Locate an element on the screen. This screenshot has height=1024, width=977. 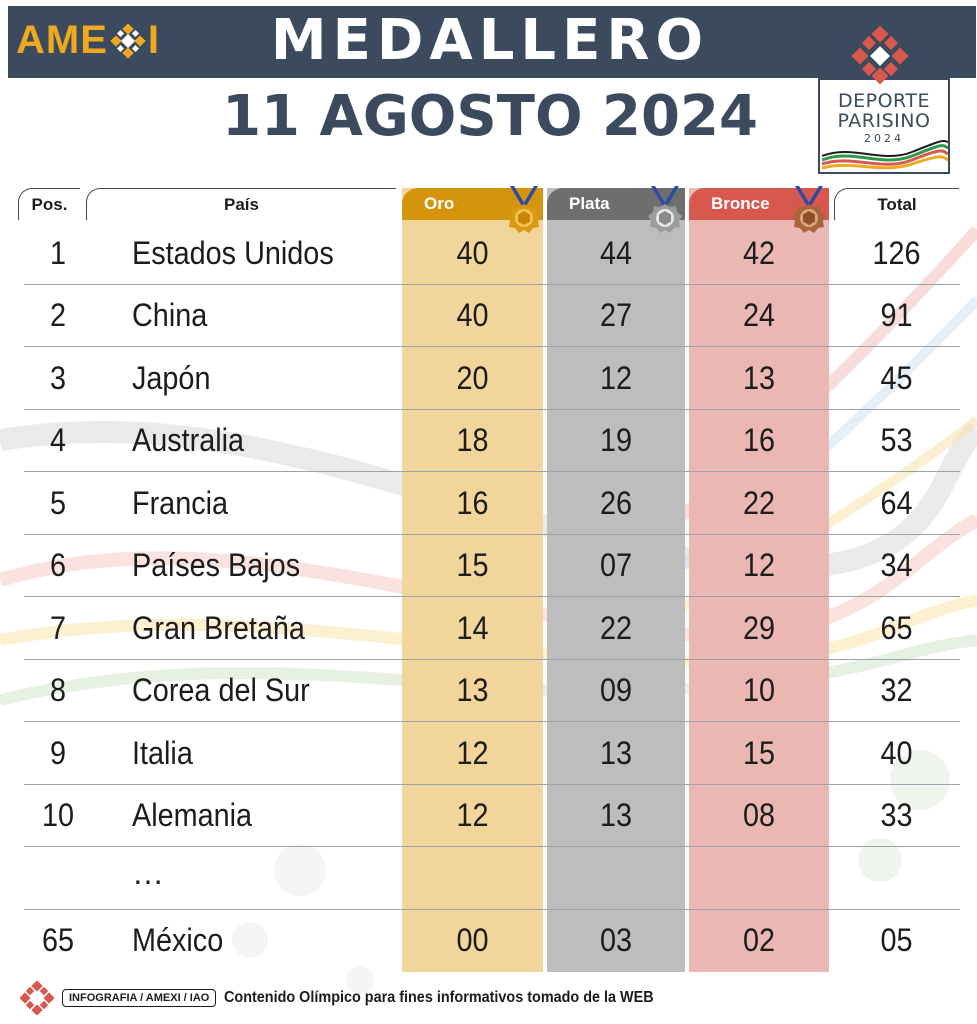
date-title: 11 AGOSTO 2024 is located at coordinates (490, 116).